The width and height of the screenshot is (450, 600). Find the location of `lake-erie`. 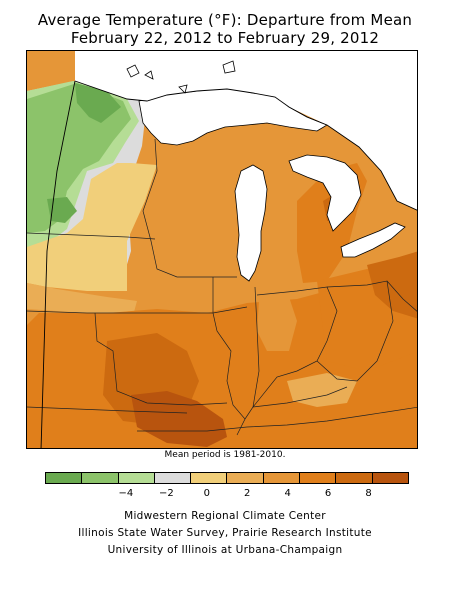

lake-erie is located at coordinates (373, 240).